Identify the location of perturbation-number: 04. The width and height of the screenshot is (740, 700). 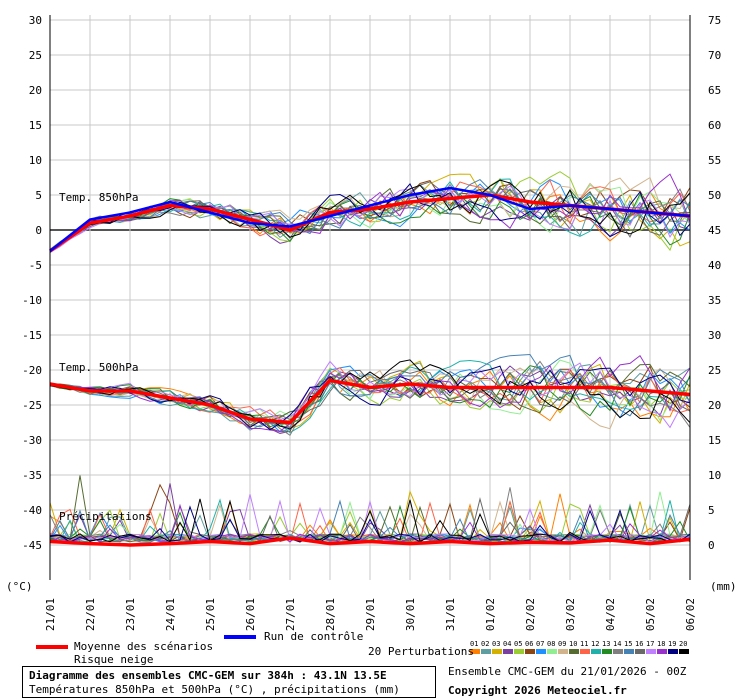
(507, 644).